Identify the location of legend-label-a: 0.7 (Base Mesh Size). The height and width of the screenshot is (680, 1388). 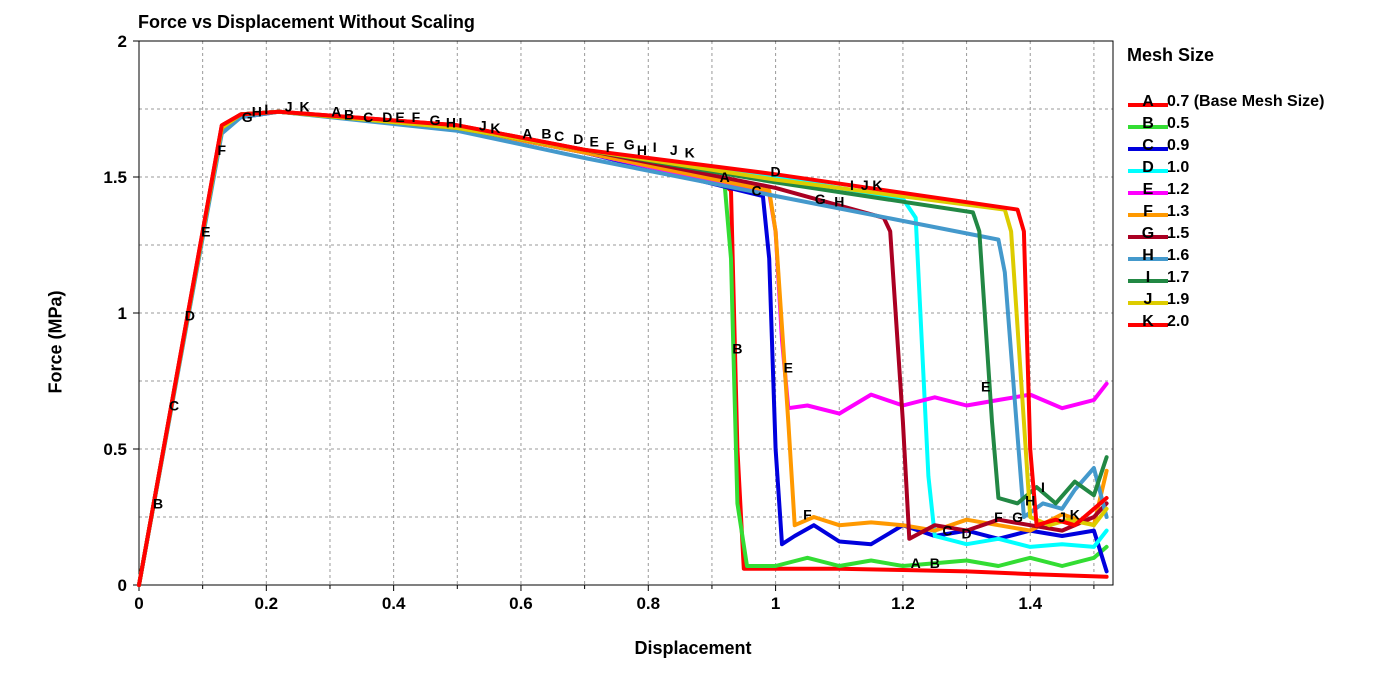
(1245, 101).